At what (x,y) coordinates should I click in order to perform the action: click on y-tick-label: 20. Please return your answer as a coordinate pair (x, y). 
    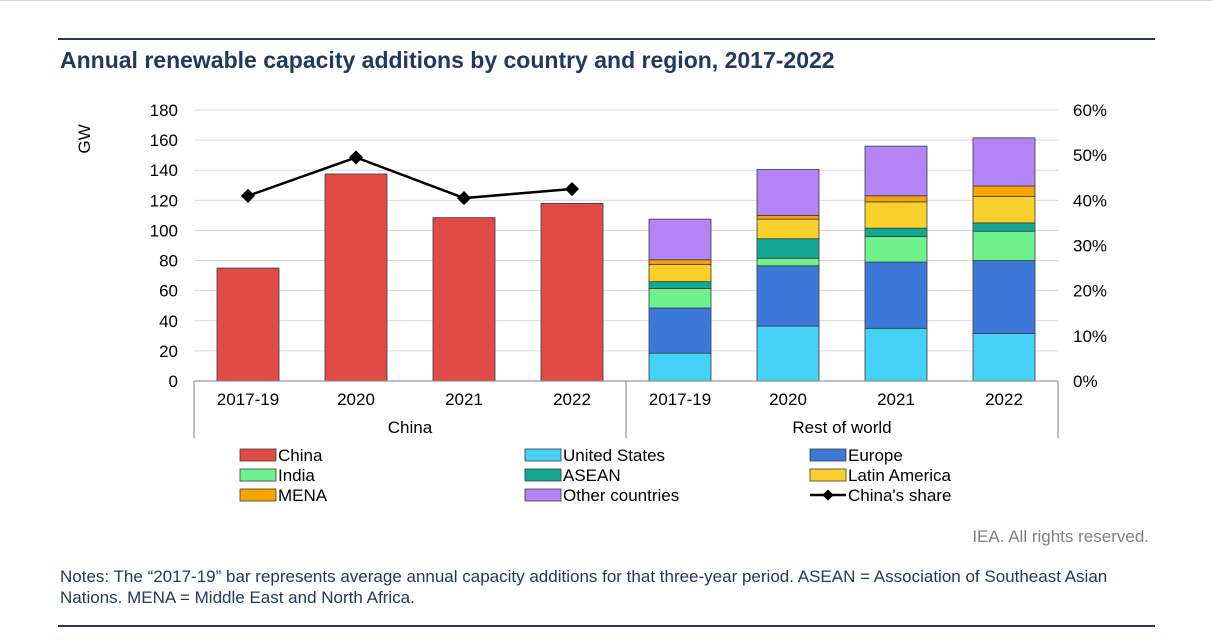
    Looking at the image, I should click on (168, 351).